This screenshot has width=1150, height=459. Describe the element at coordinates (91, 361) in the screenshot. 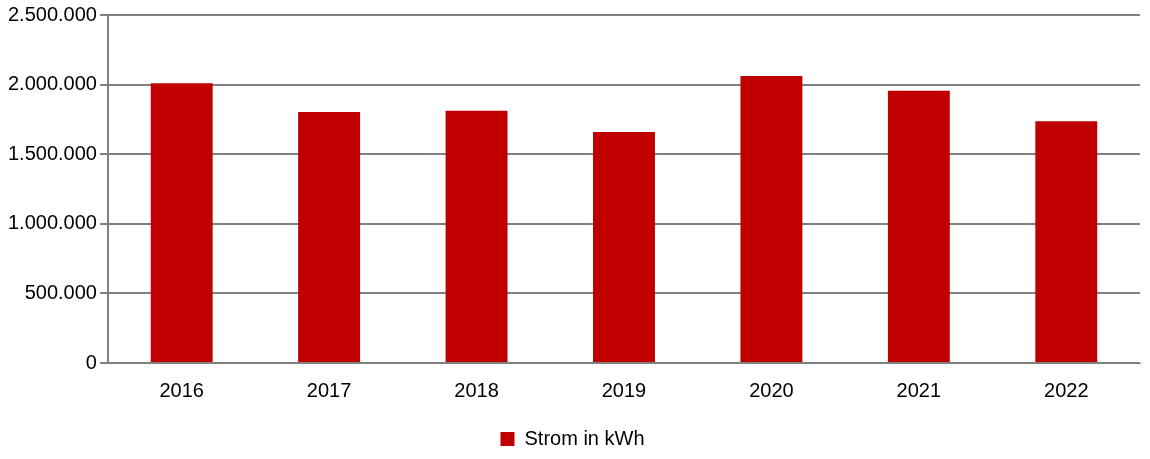

I see `y-tick-label: 0` at that location.